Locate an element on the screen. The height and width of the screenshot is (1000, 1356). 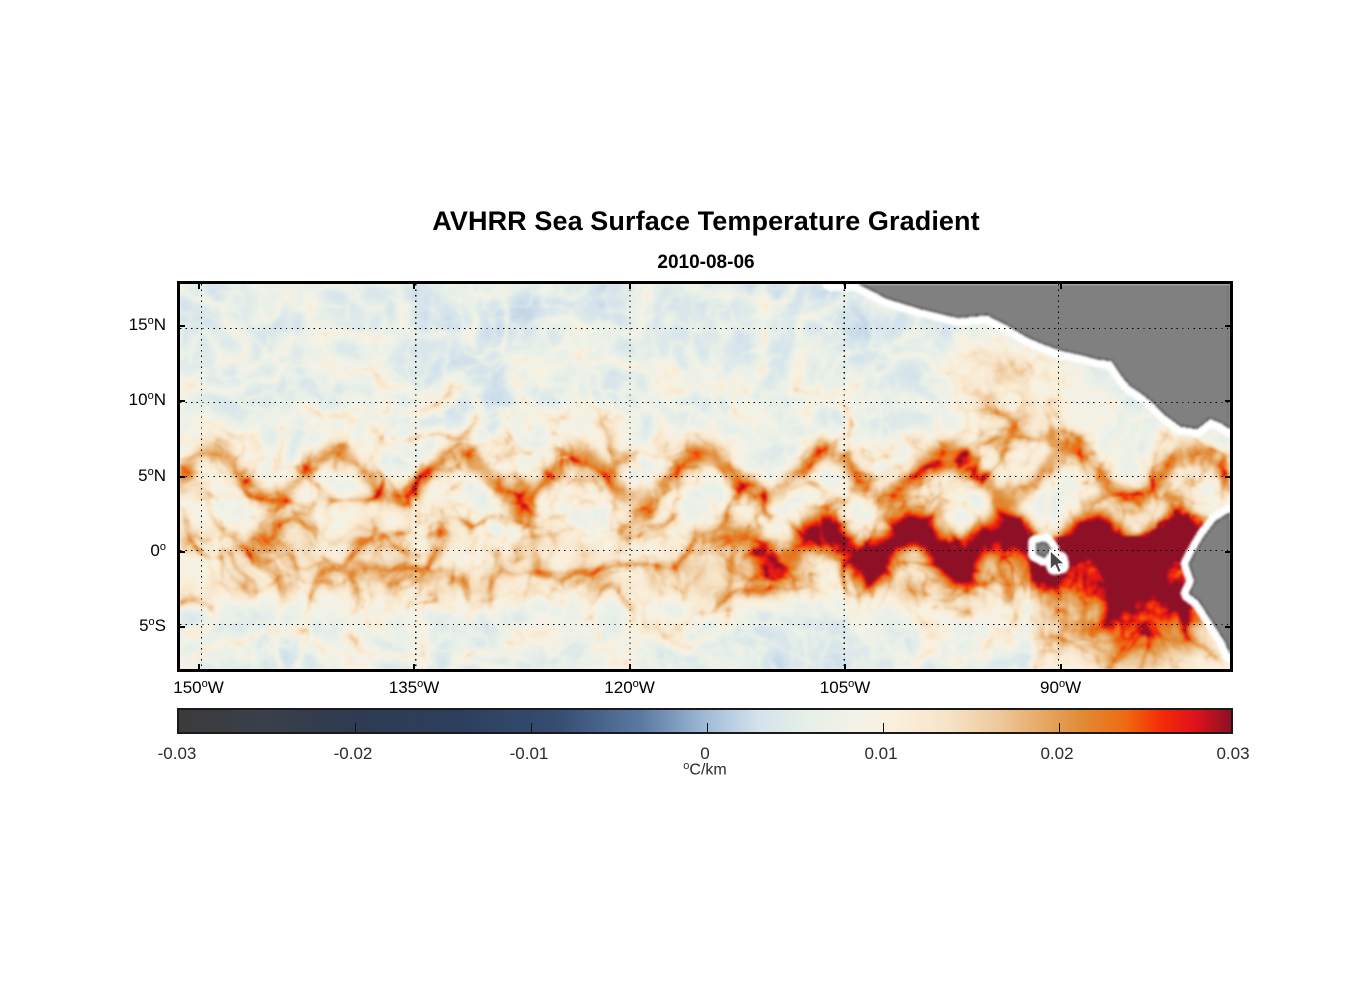
figure-title: AVHRR Sea Surface Temperature Gradient is located at coordinates (706, 221).